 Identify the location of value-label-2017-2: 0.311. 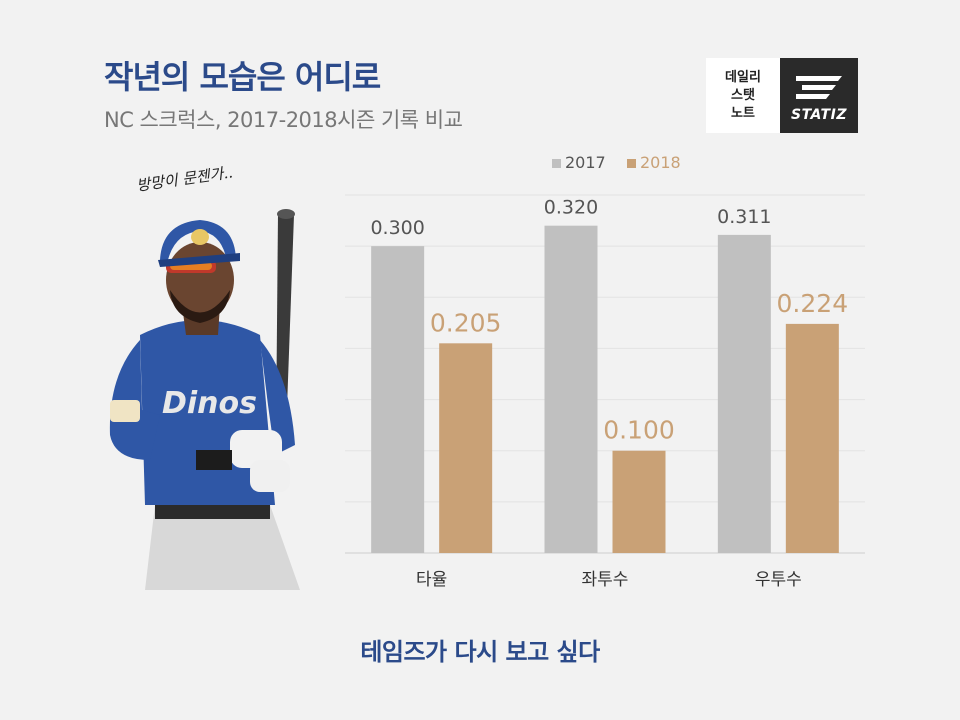
(744, 217).